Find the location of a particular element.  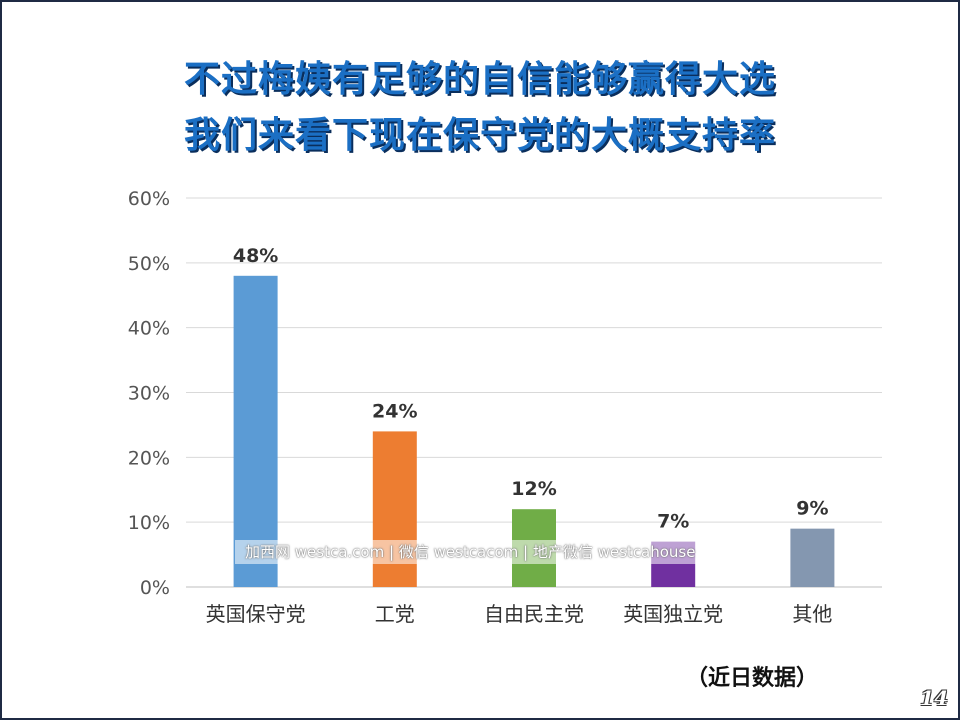

data-label: 12% is located at coordinates (533, 489).